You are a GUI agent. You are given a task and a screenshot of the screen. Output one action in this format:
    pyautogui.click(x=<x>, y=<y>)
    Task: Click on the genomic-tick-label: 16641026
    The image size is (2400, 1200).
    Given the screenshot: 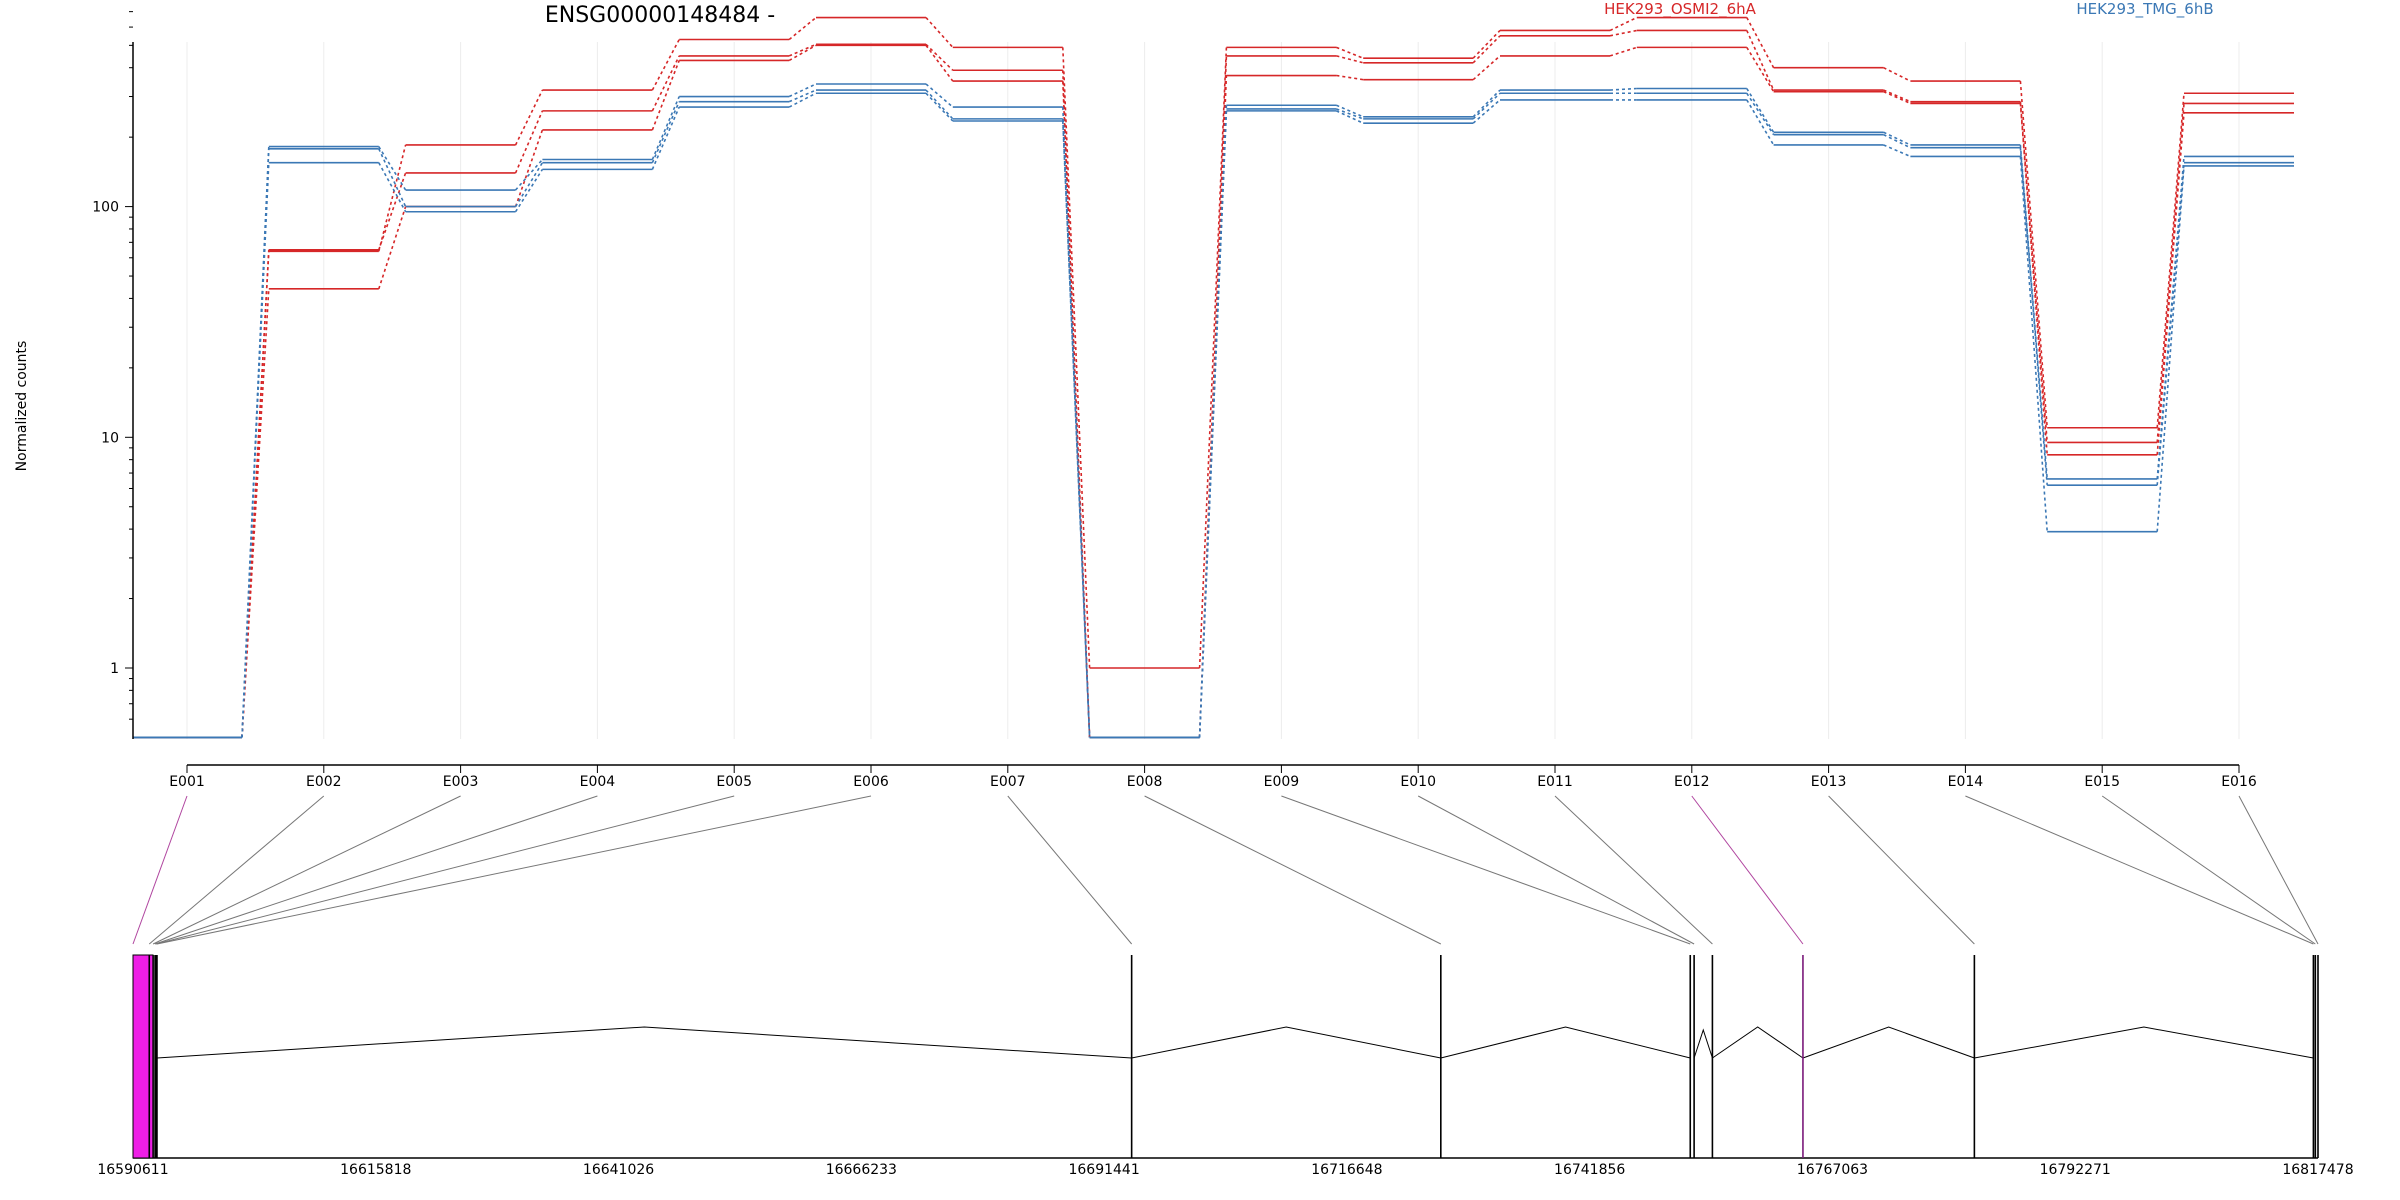 What is the action you would take?
    pyautogui.click(x=618, y=1170)
    